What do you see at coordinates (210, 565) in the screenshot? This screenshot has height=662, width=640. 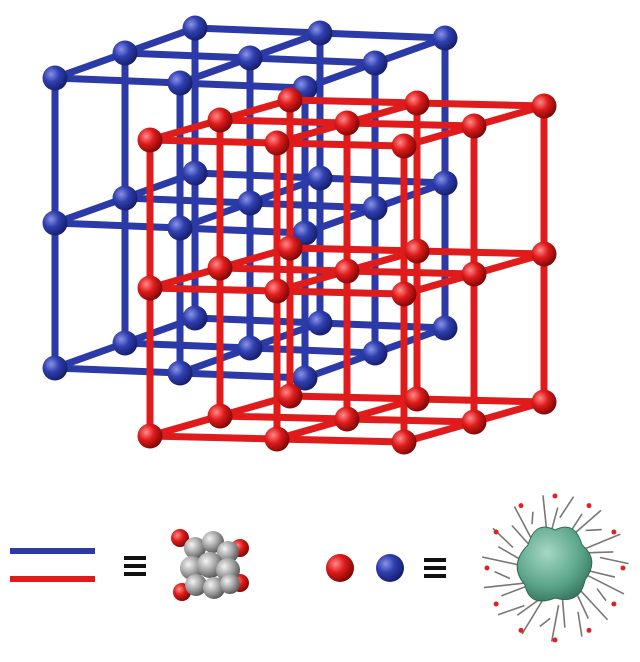 I see `linker-molecule` at bounding box center [210, 565].